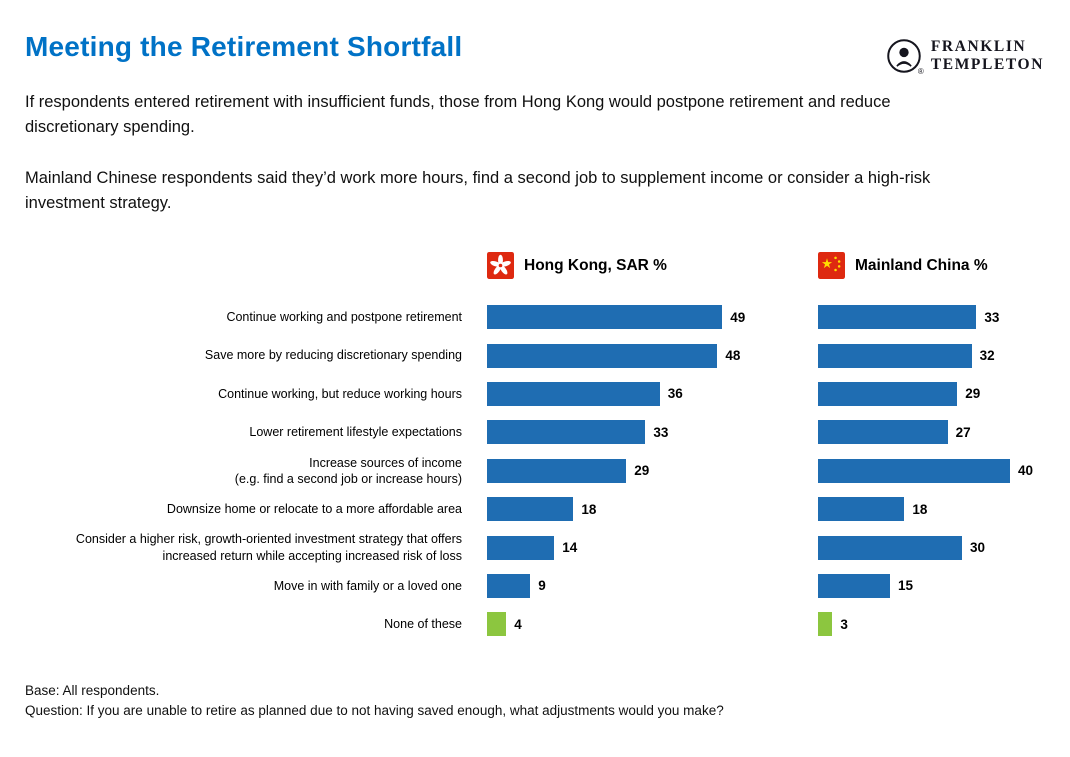  I want to click on value-label: 9, so click(542, 586).